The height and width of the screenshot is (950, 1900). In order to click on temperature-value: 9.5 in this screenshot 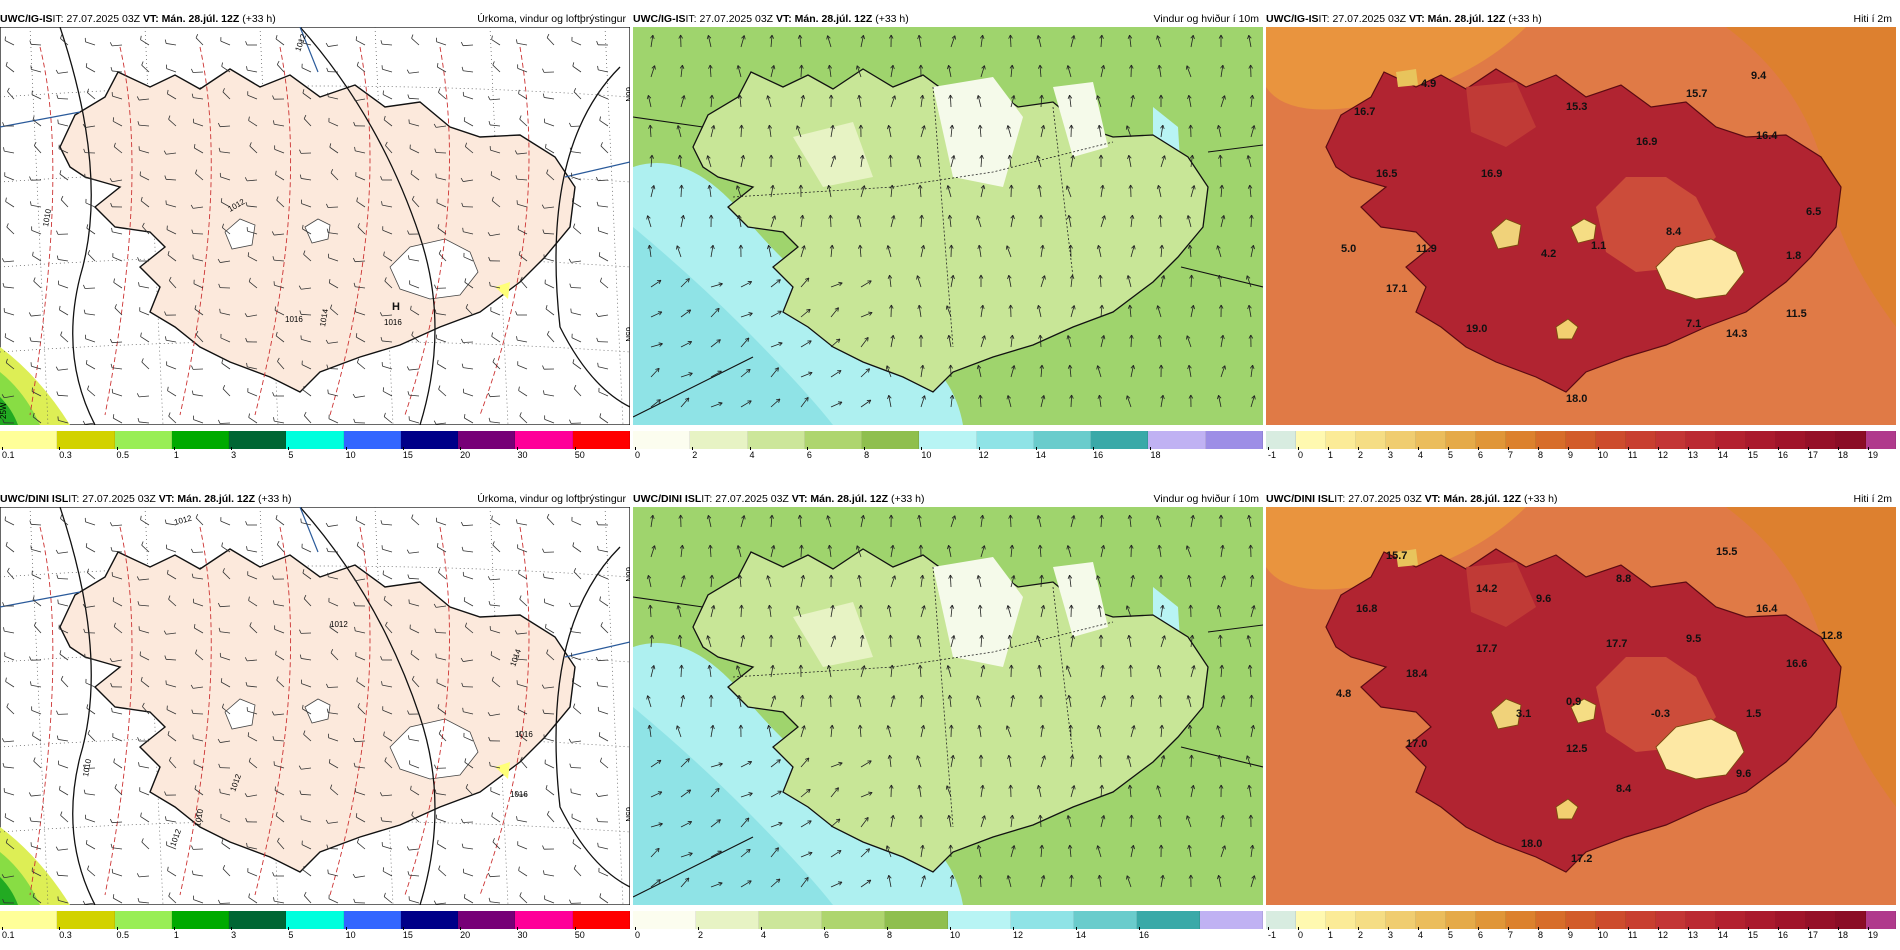, I will do `click(1693, 639)`.